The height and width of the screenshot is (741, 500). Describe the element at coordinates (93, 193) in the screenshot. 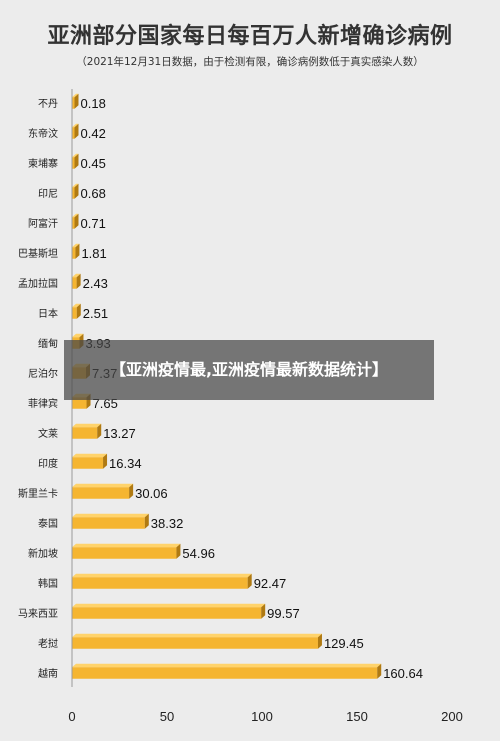

I see `value-label: 0.68` at that location.